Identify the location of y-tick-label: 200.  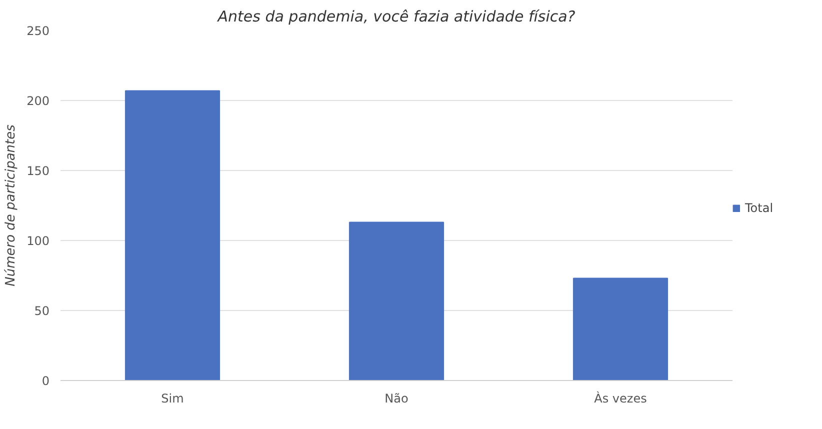
(38, 101).